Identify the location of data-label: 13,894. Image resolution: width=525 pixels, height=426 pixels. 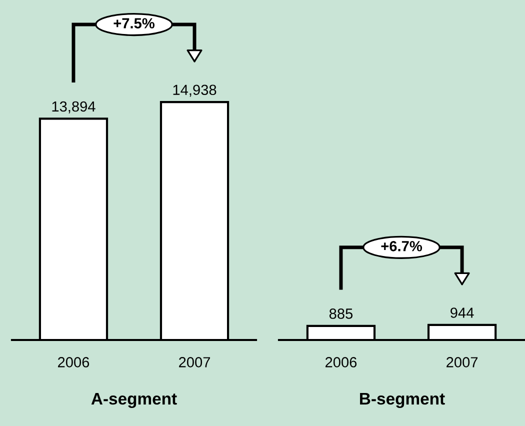
(74, 107).